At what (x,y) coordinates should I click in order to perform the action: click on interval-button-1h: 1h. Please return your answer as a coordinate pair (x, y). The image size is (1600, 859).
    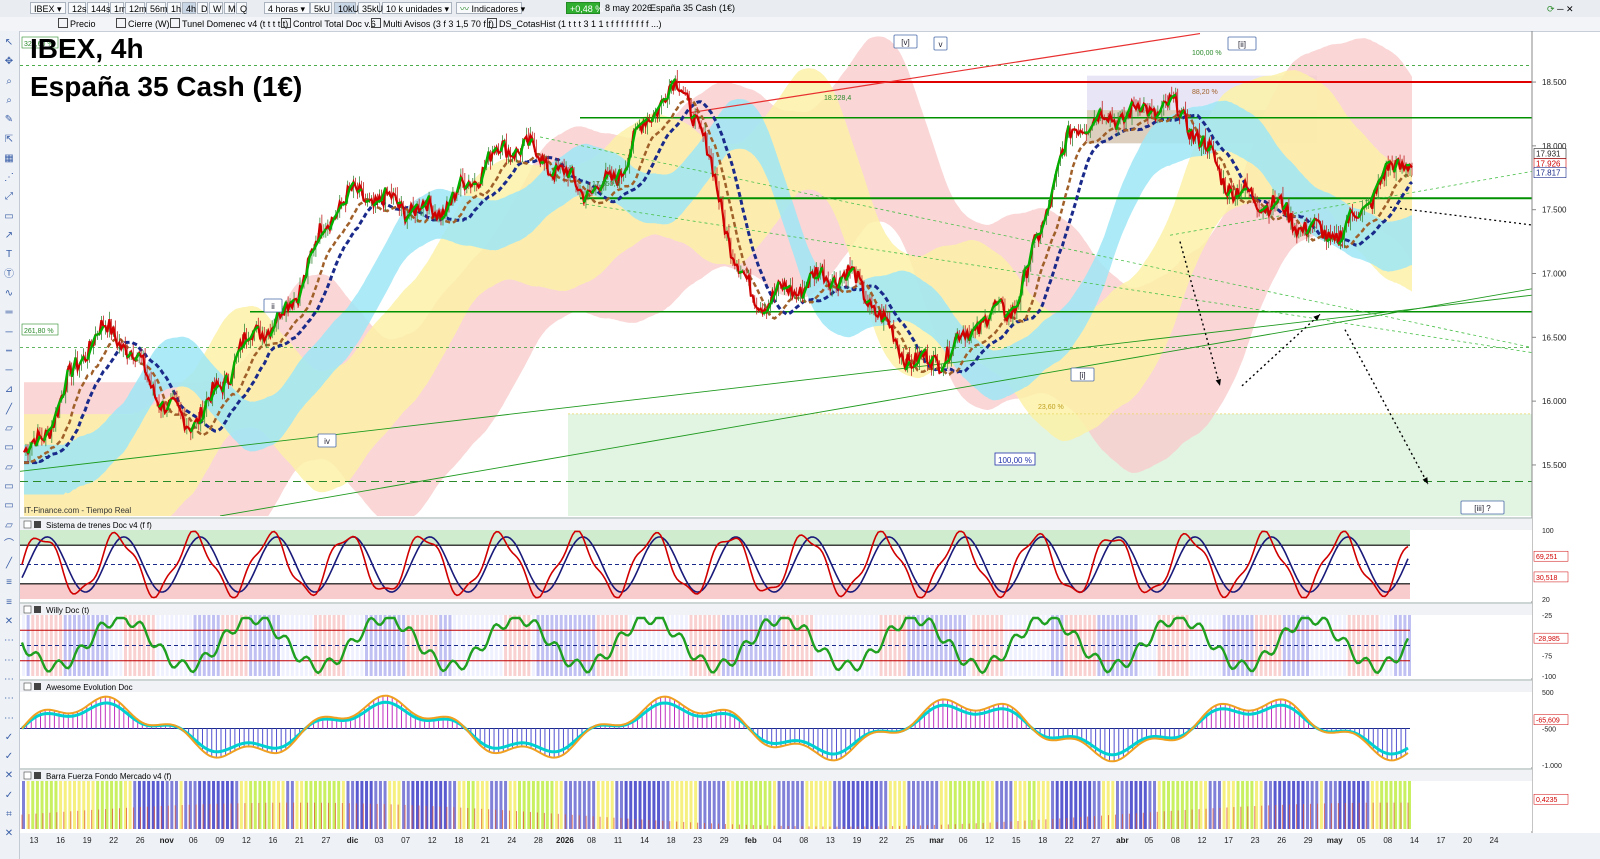
    Looking at the image, I should click on (174, 8).